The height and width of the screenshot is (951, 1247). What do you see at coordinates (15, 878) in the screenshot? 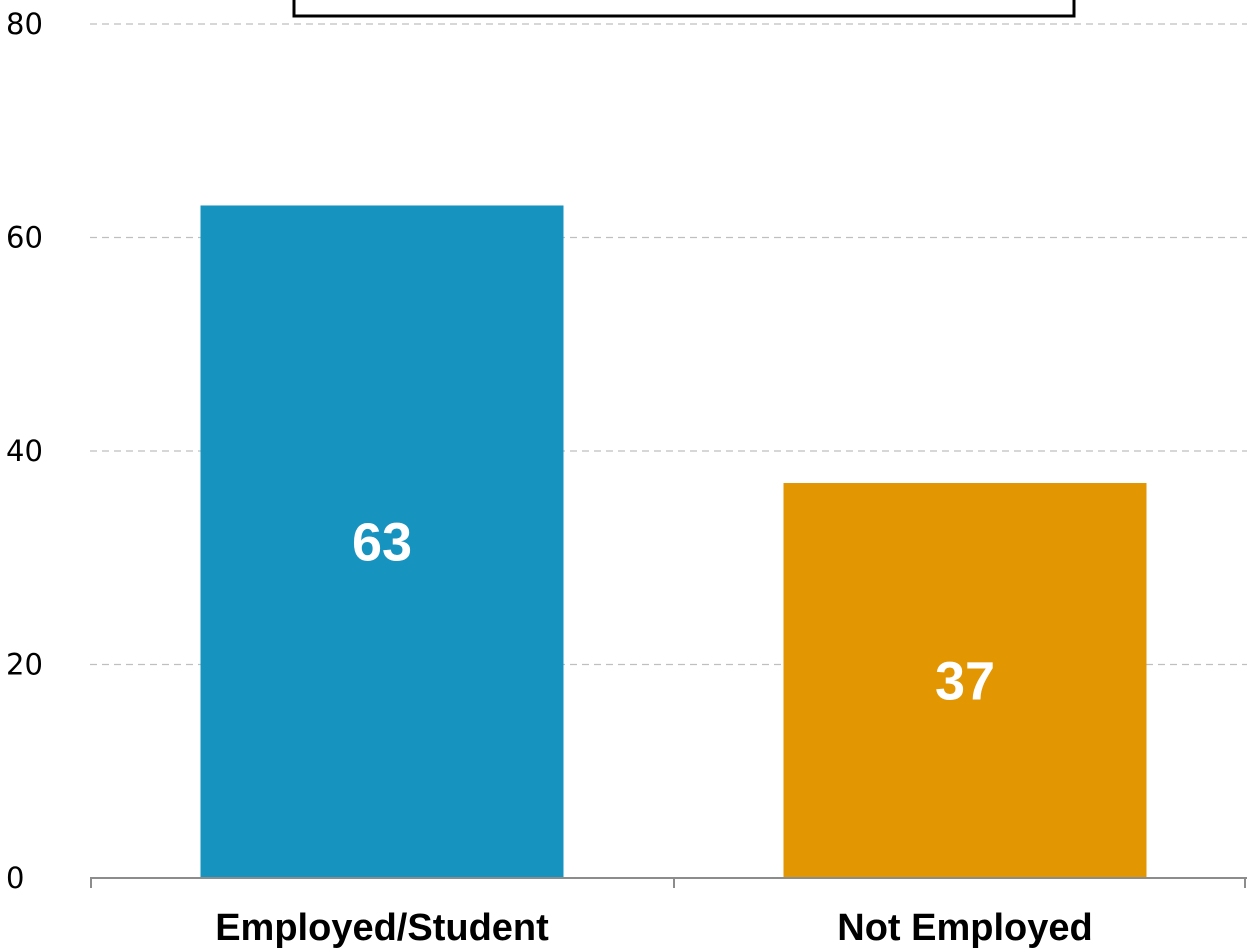
I see `y-tick-label: 0` at bounding box center [15, 878].